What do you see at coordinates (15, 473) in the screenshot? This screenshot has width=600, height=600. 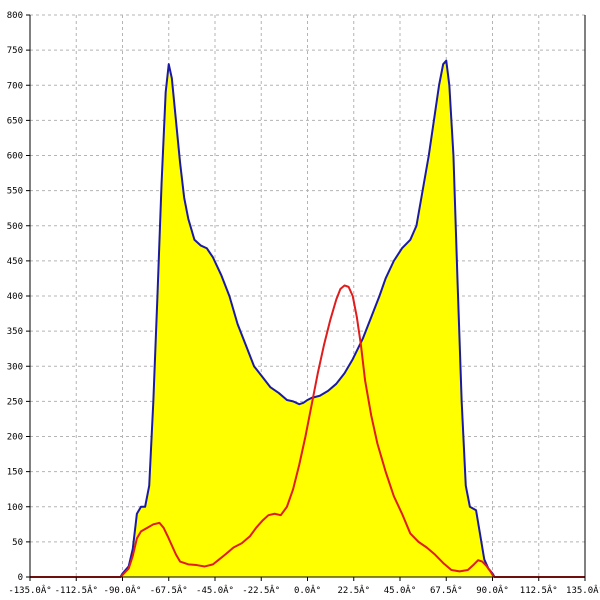 I see `y-tick-label: 150` at bounding box center [15, 473].